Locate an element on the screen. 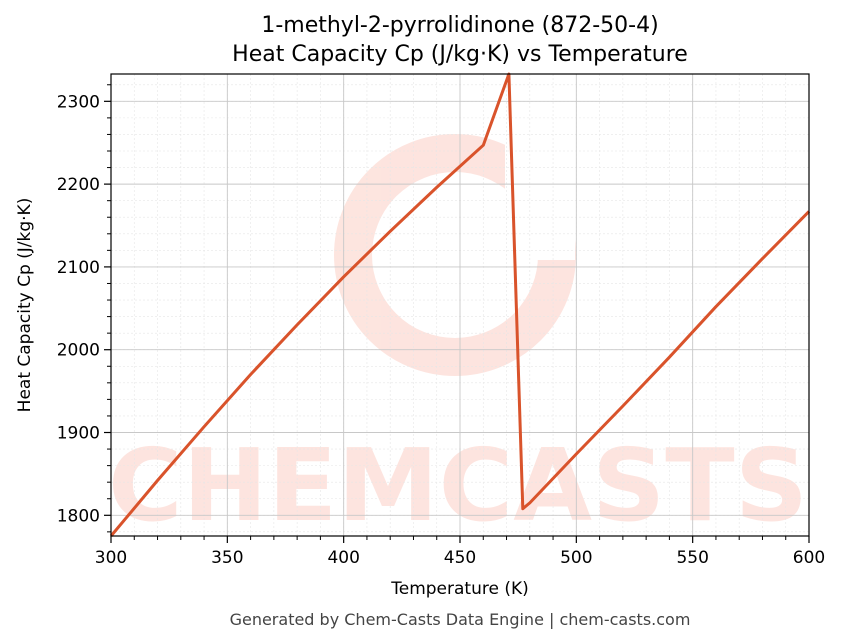  x-axis-label: Temperature (K) is located at coordinates (459, 589).